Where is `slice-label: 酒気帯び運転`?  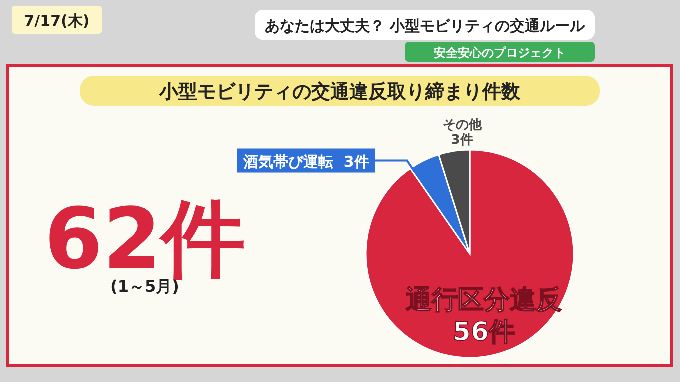 slice-label: 酒気帯び運転 is located at coordinates (288, 161).